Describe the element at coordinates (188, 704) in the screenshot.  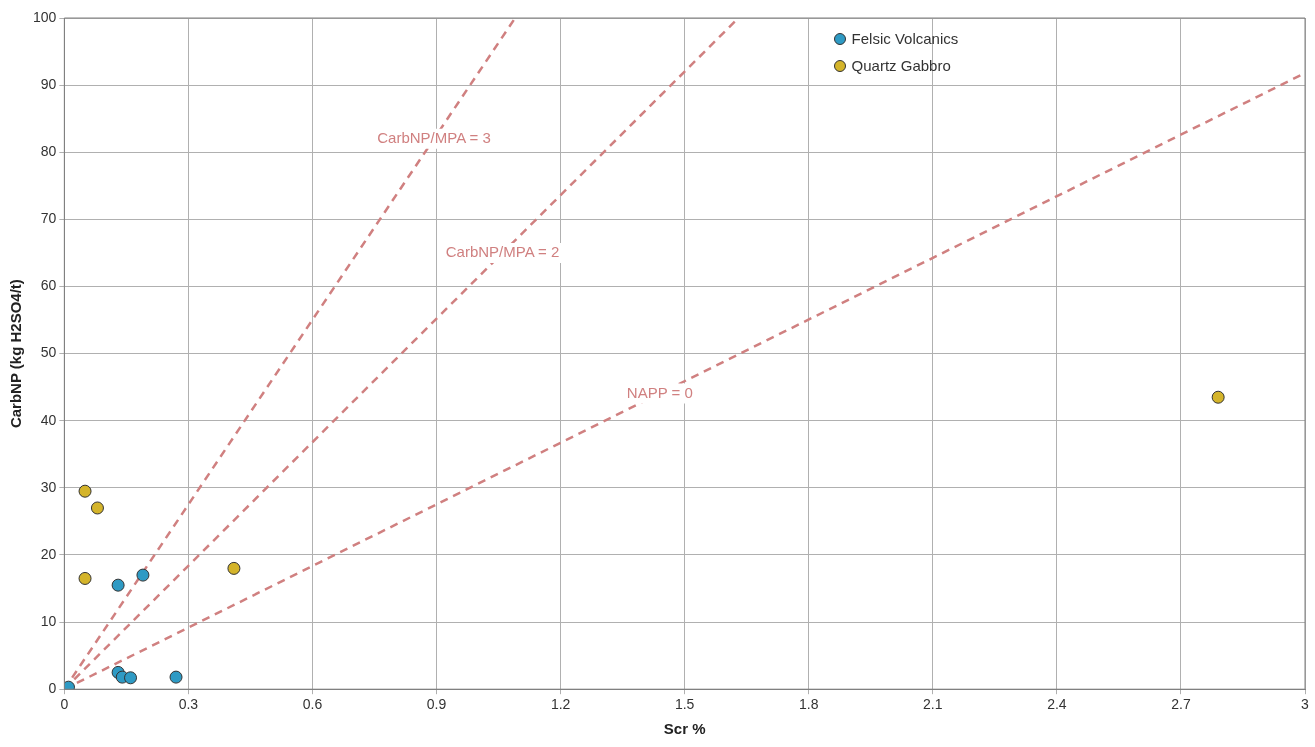
I see `x-tick-label: 0.3` at that location.